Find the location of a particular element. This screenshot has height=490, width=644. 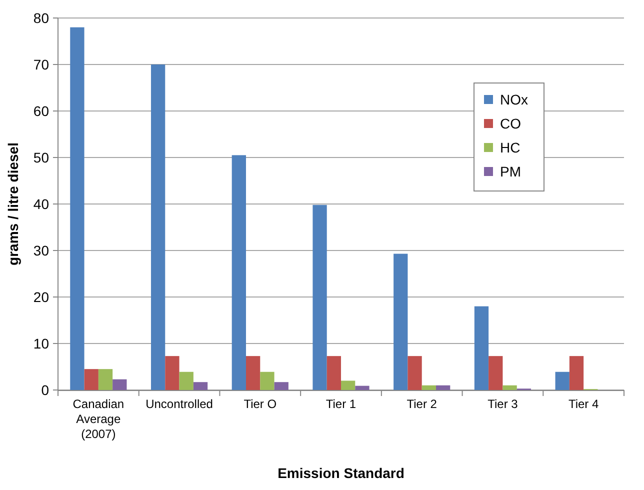

legend-label: CO is located at coordinates (511, 123).